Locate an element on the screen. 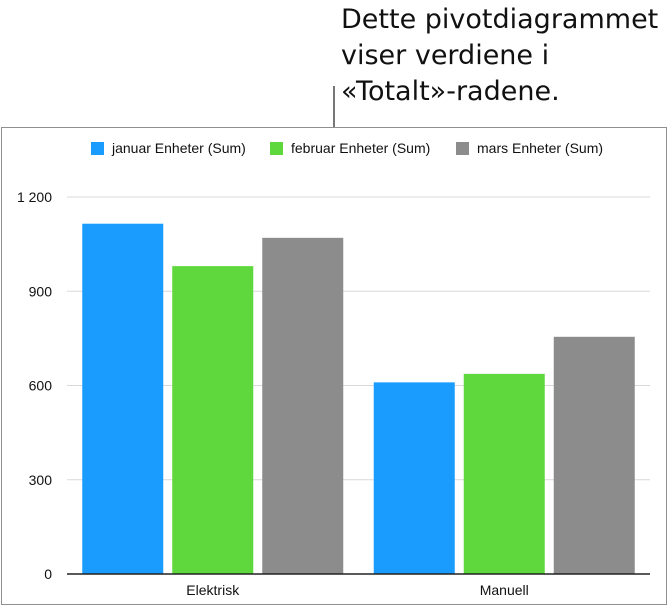 The height and width of the screenshot is (609, 670). callout-line-1: Dette pivotdiagrammet is located at coordinates (500, 19).